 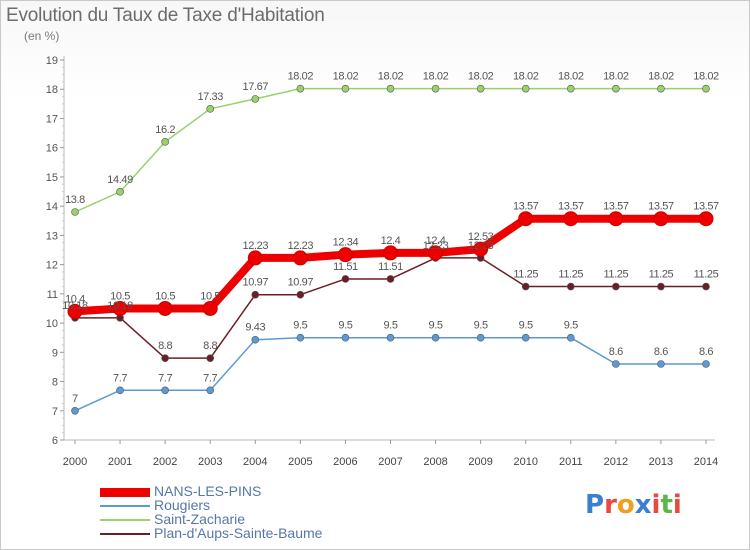 What do you see at coordinates (256, 87) in the screenshot?
I see `data-label: 17.67` at bounding box center [256, 87].